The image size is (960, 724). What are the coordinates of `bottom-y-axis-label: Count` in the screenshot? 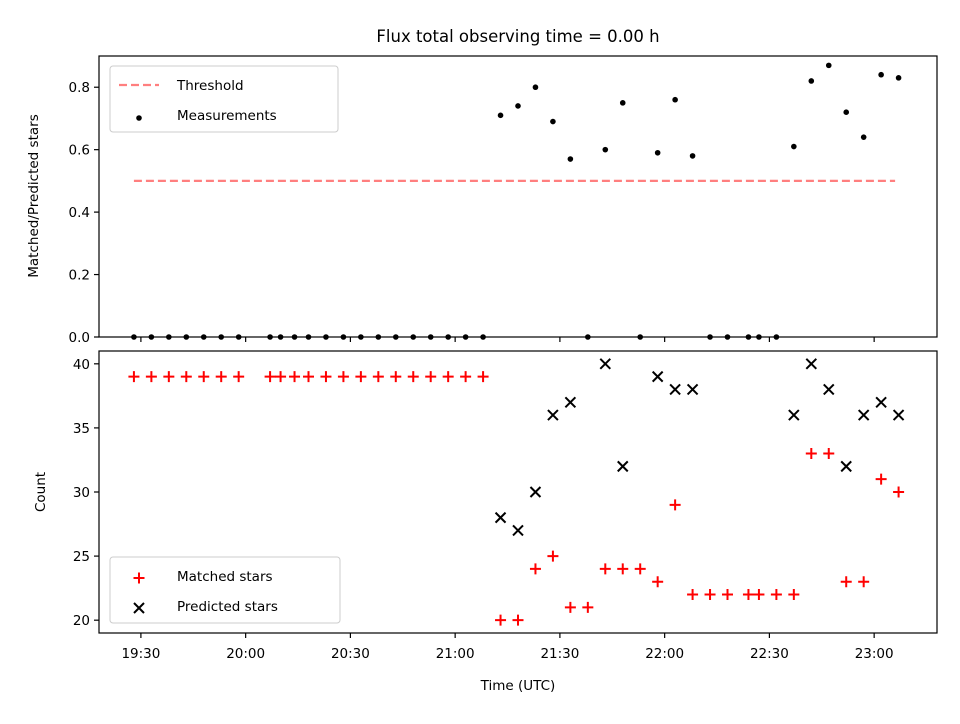 It's located at (41, 492).